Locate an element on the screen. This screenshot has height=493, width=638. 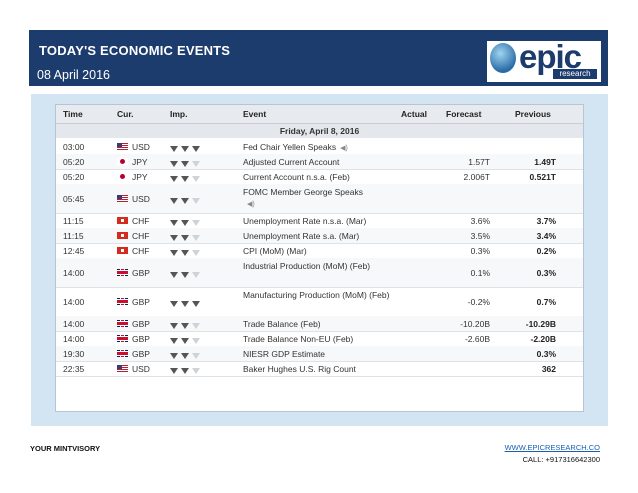
logo-word: epic is located at coordinates (550, 56).